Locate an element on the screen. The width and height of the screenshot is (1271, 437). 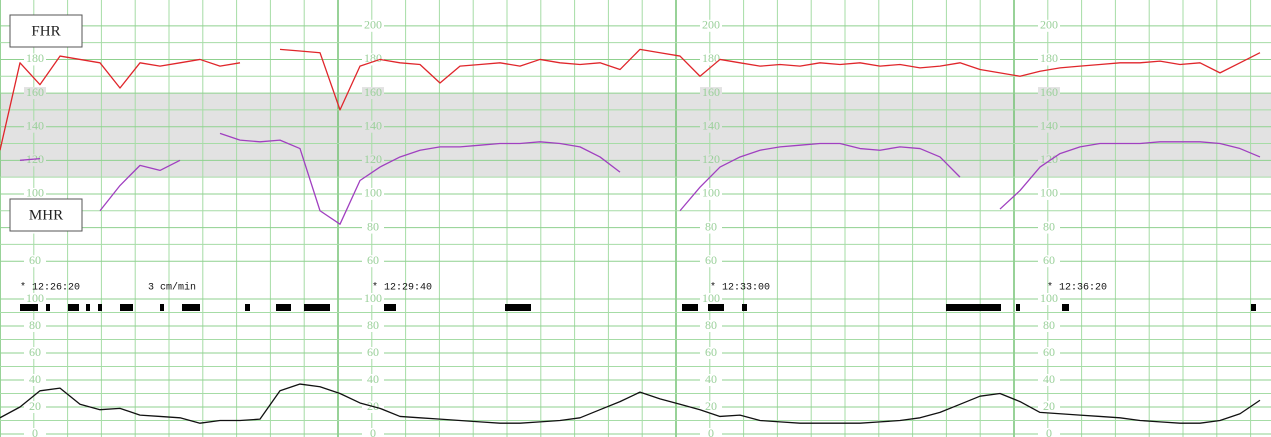
time-annotation: * 12:26:20 is located at coordinates (50, 288).